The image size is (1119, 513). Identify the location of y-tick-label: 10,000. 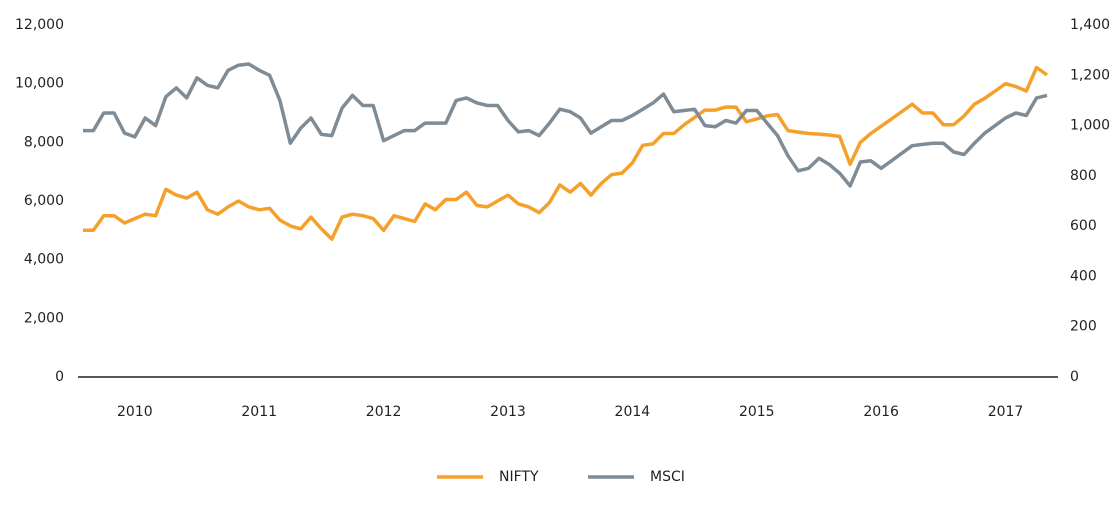
(39, 84).